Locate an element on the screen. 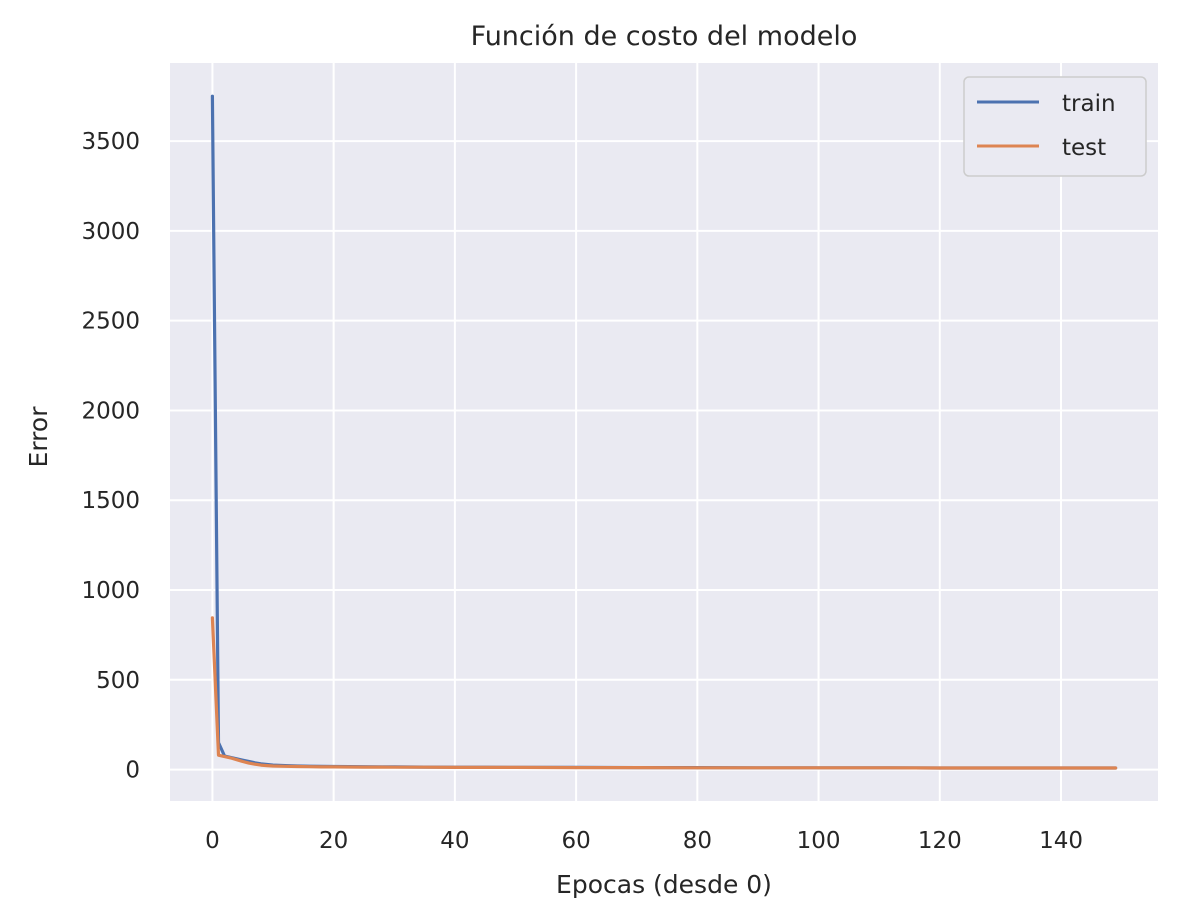 The image size is (1180, 921). legend-box is located at coordinates (1055, 126).